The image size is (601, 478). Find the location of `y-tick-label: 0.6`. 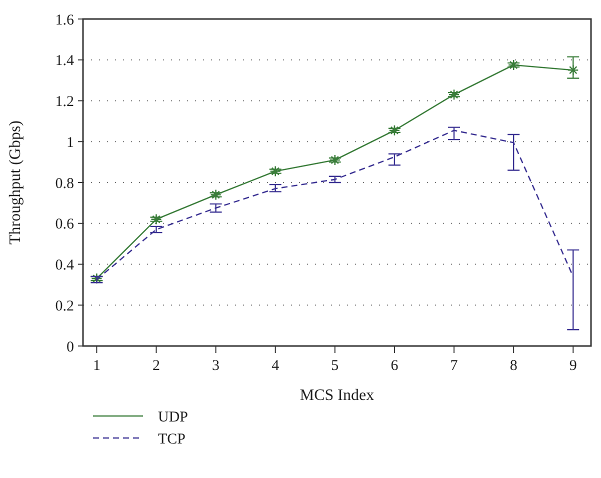

y-tick-label: 0.6 is located at coordinates (64, 224).